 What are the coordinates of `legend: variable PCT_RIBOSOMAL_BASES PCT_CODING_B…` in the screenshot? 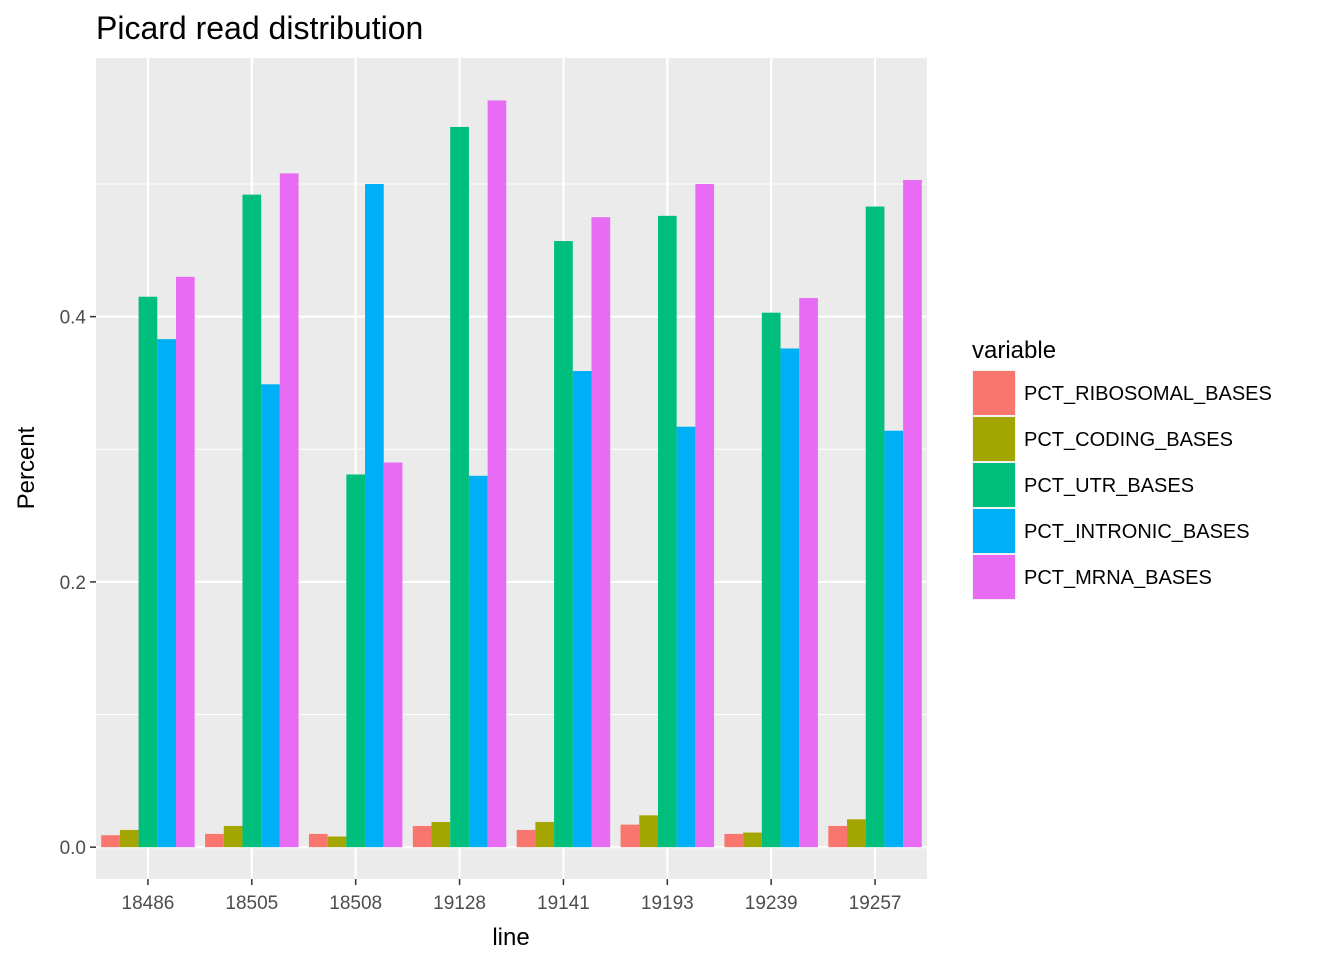 It's located at (1122, 468).